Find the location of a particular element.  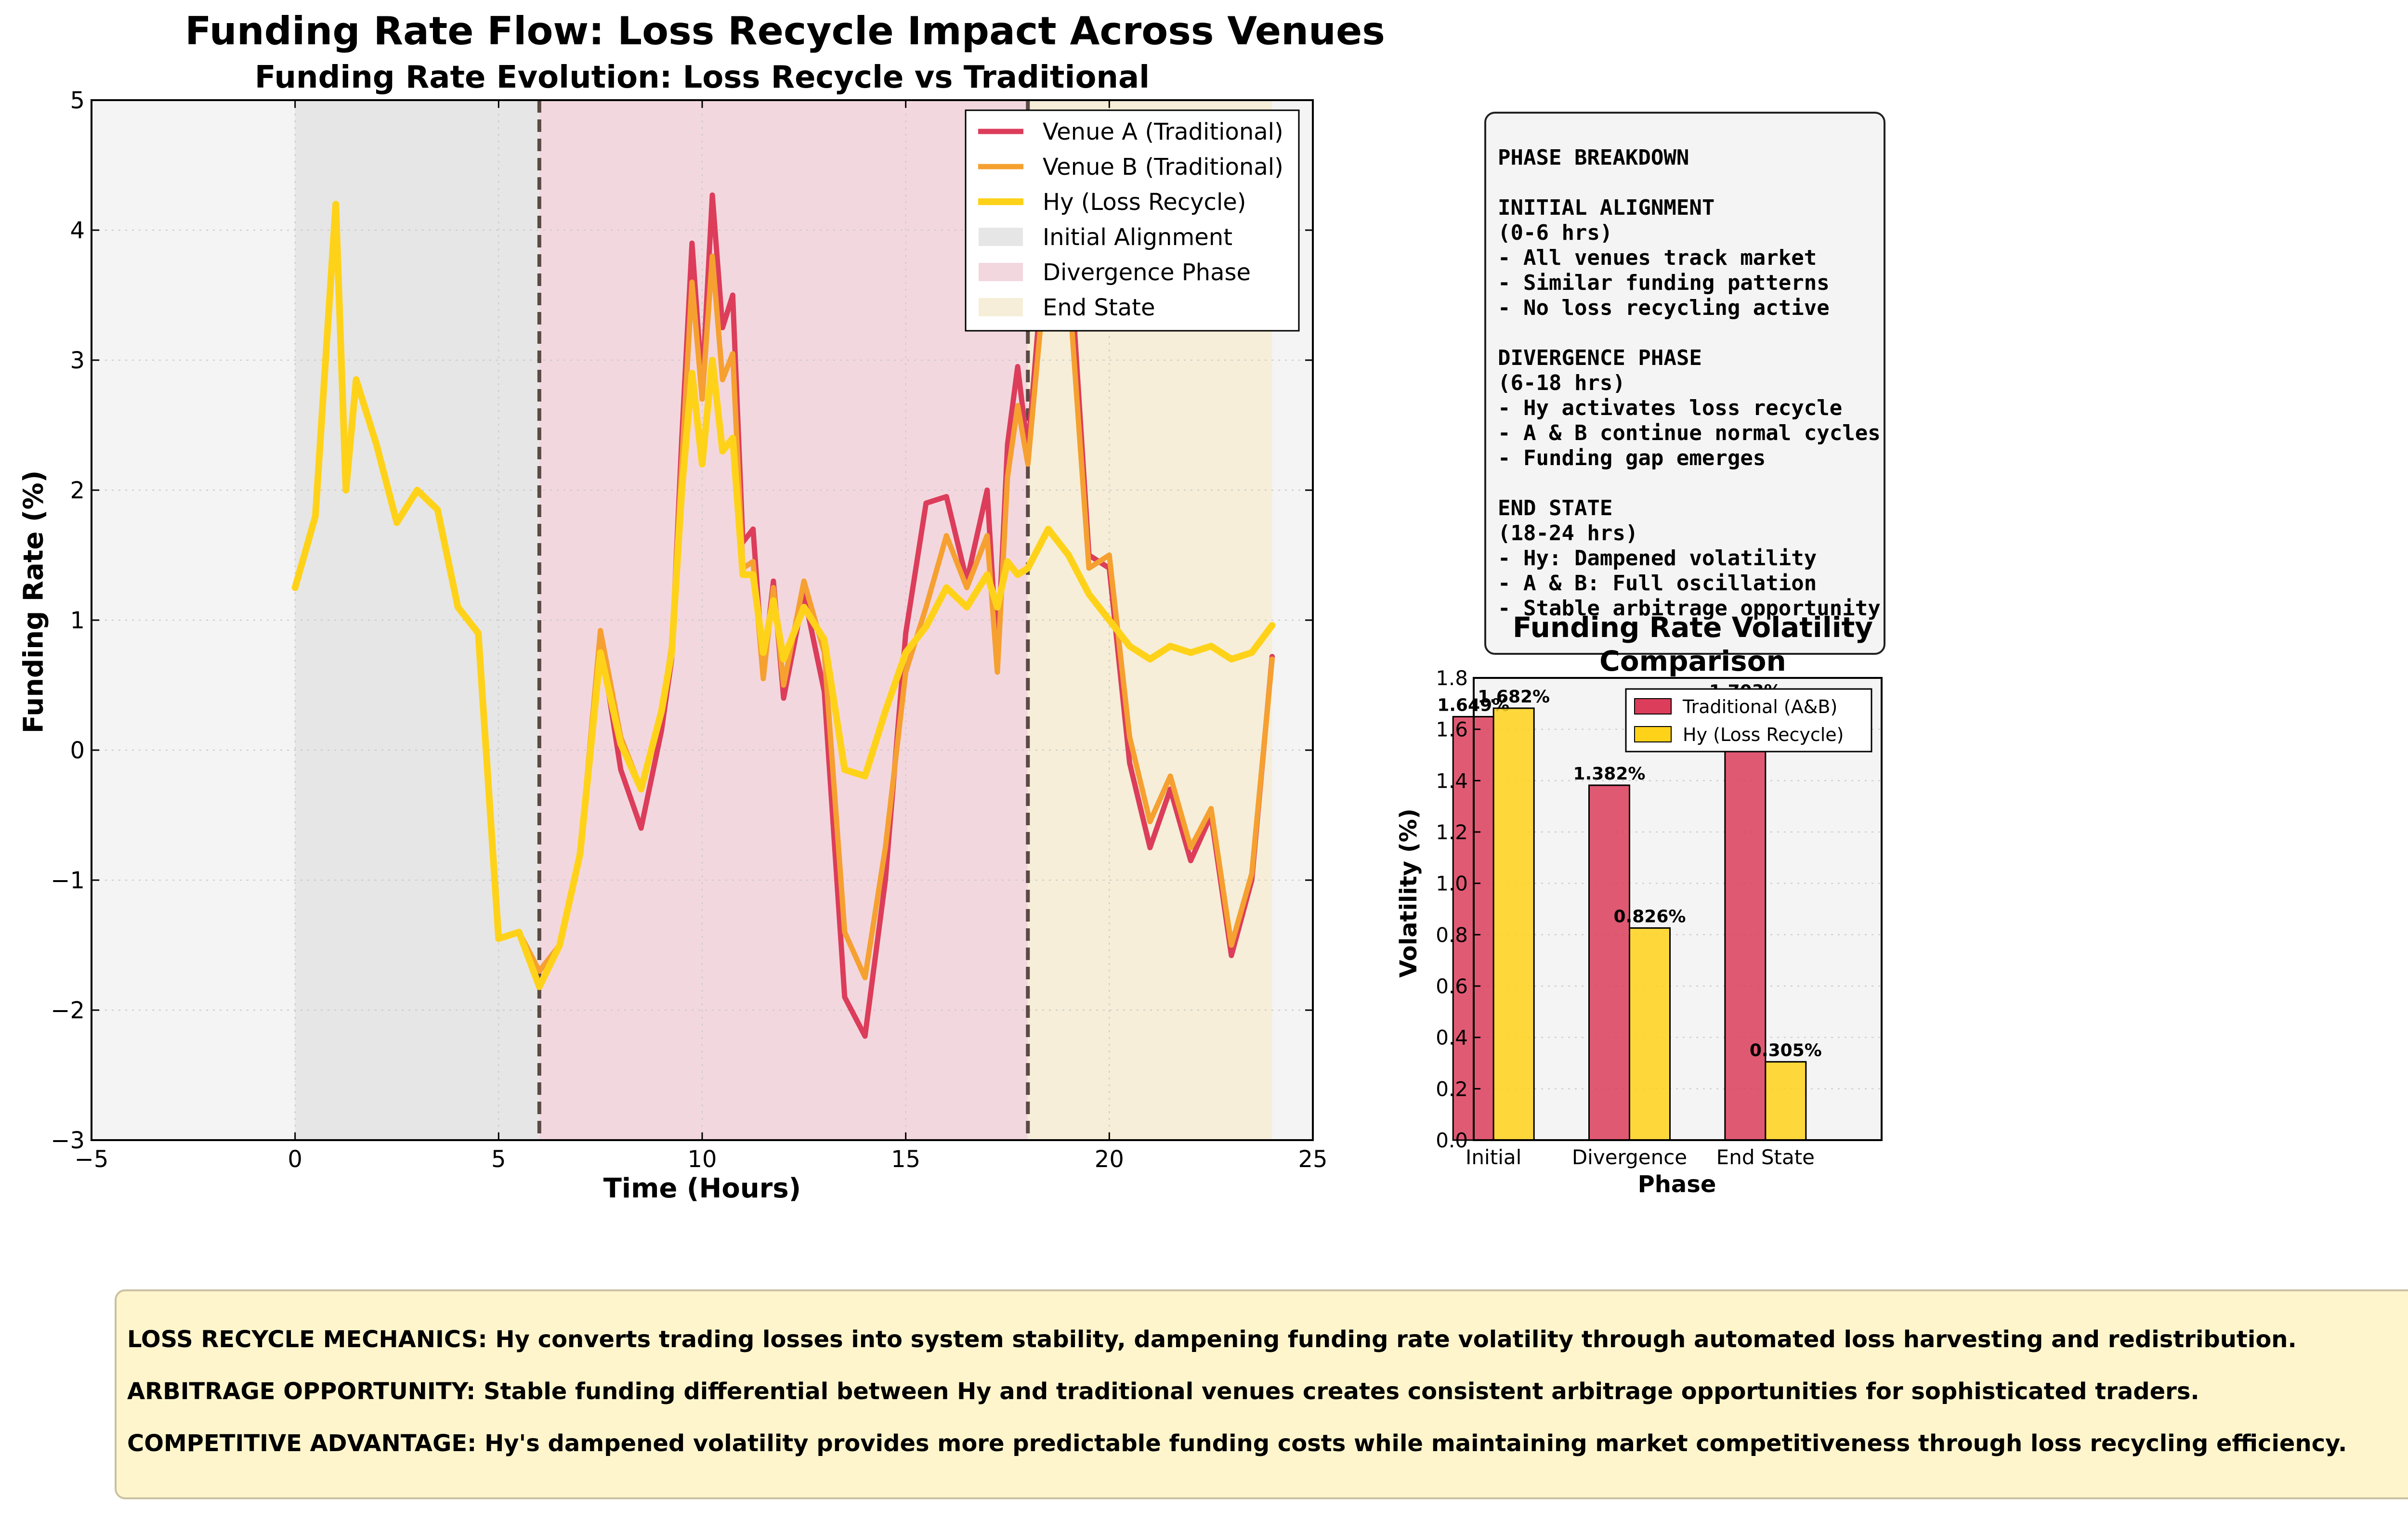

bar-value-label: 1.682% is located at coordinates (1514, 697).